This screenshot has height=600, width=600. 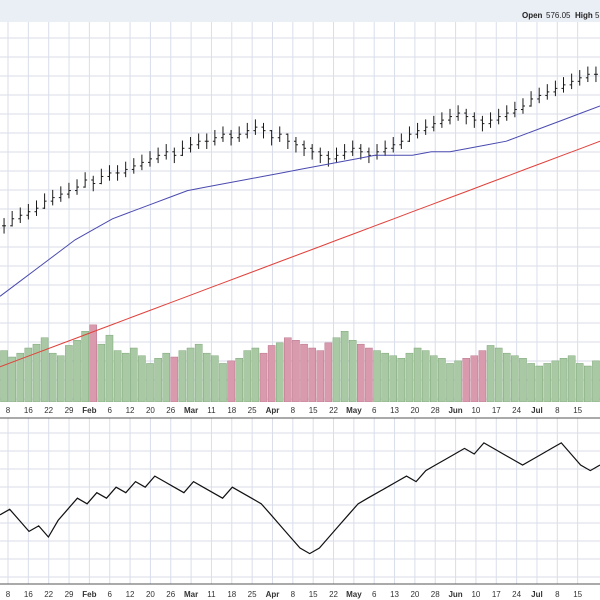 I want to click on x-tick-label: 26, so click(x=170, y=410).